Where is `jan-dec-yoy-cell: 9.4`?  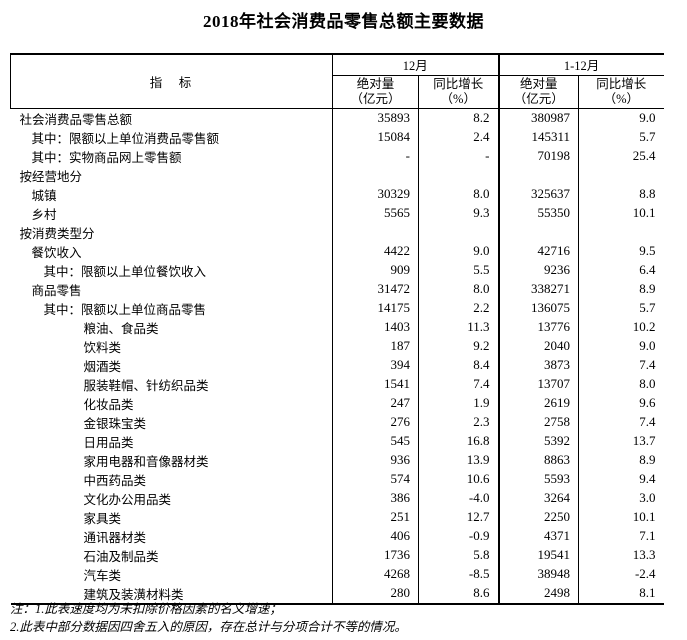 jan-dec-yoy-cell: 9.4 is located at coordinates (647, 478).